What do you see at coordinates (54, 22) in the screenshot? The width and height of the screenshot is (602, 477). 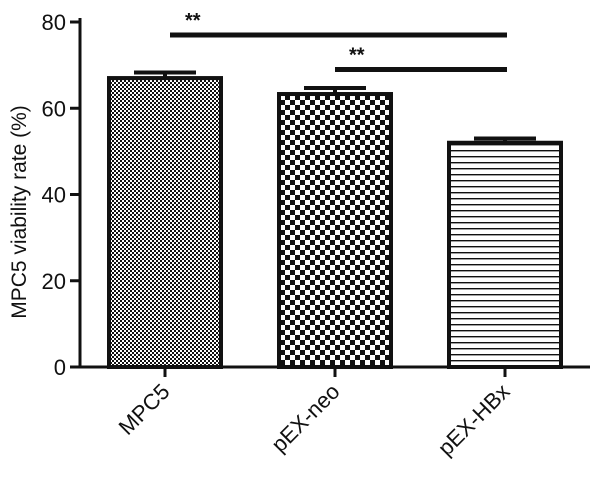 I see `y-tick-label: 80` at bounding box center [54, 22].